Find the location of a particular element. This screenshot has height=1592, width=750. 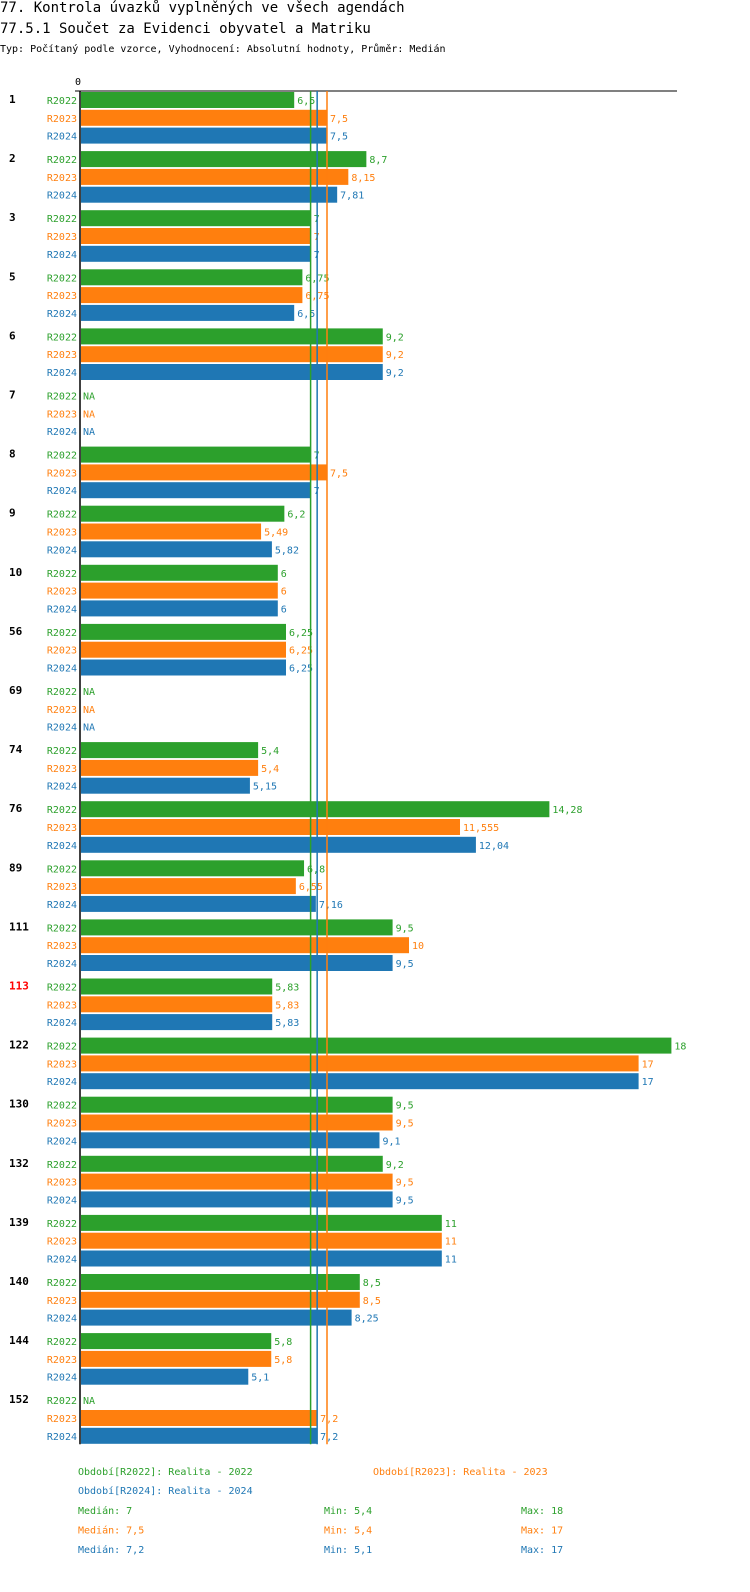

bar-89-R2022 is located at coordinates (193, 868).